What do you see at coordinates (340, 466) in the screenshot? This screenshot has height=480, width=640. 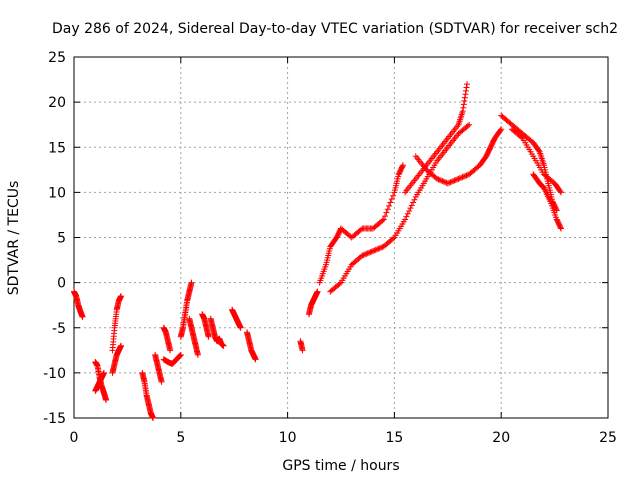 I see `x-axis-label: GPS time / hours` at bounding box center [340, 466].